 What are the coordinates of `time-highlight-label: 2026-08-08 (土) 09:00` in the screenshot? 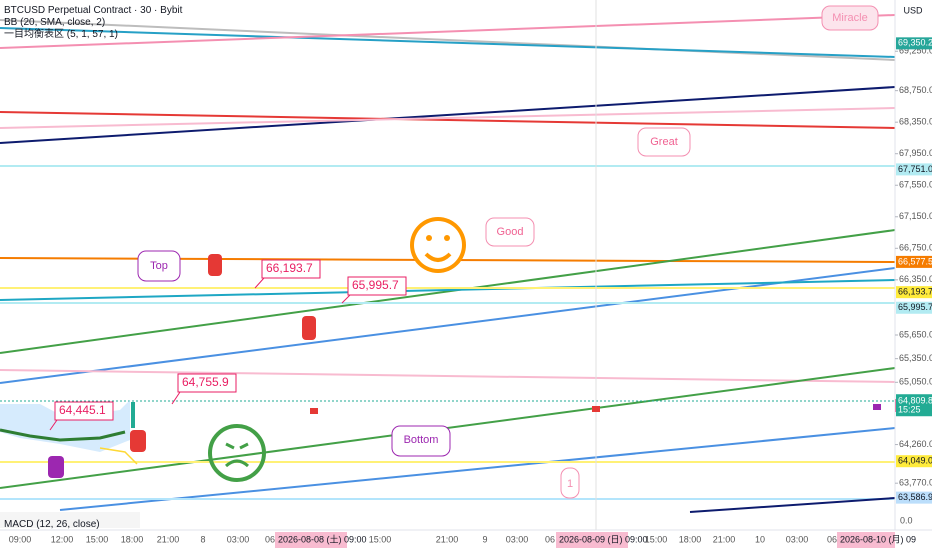 It's located at (322, 538).